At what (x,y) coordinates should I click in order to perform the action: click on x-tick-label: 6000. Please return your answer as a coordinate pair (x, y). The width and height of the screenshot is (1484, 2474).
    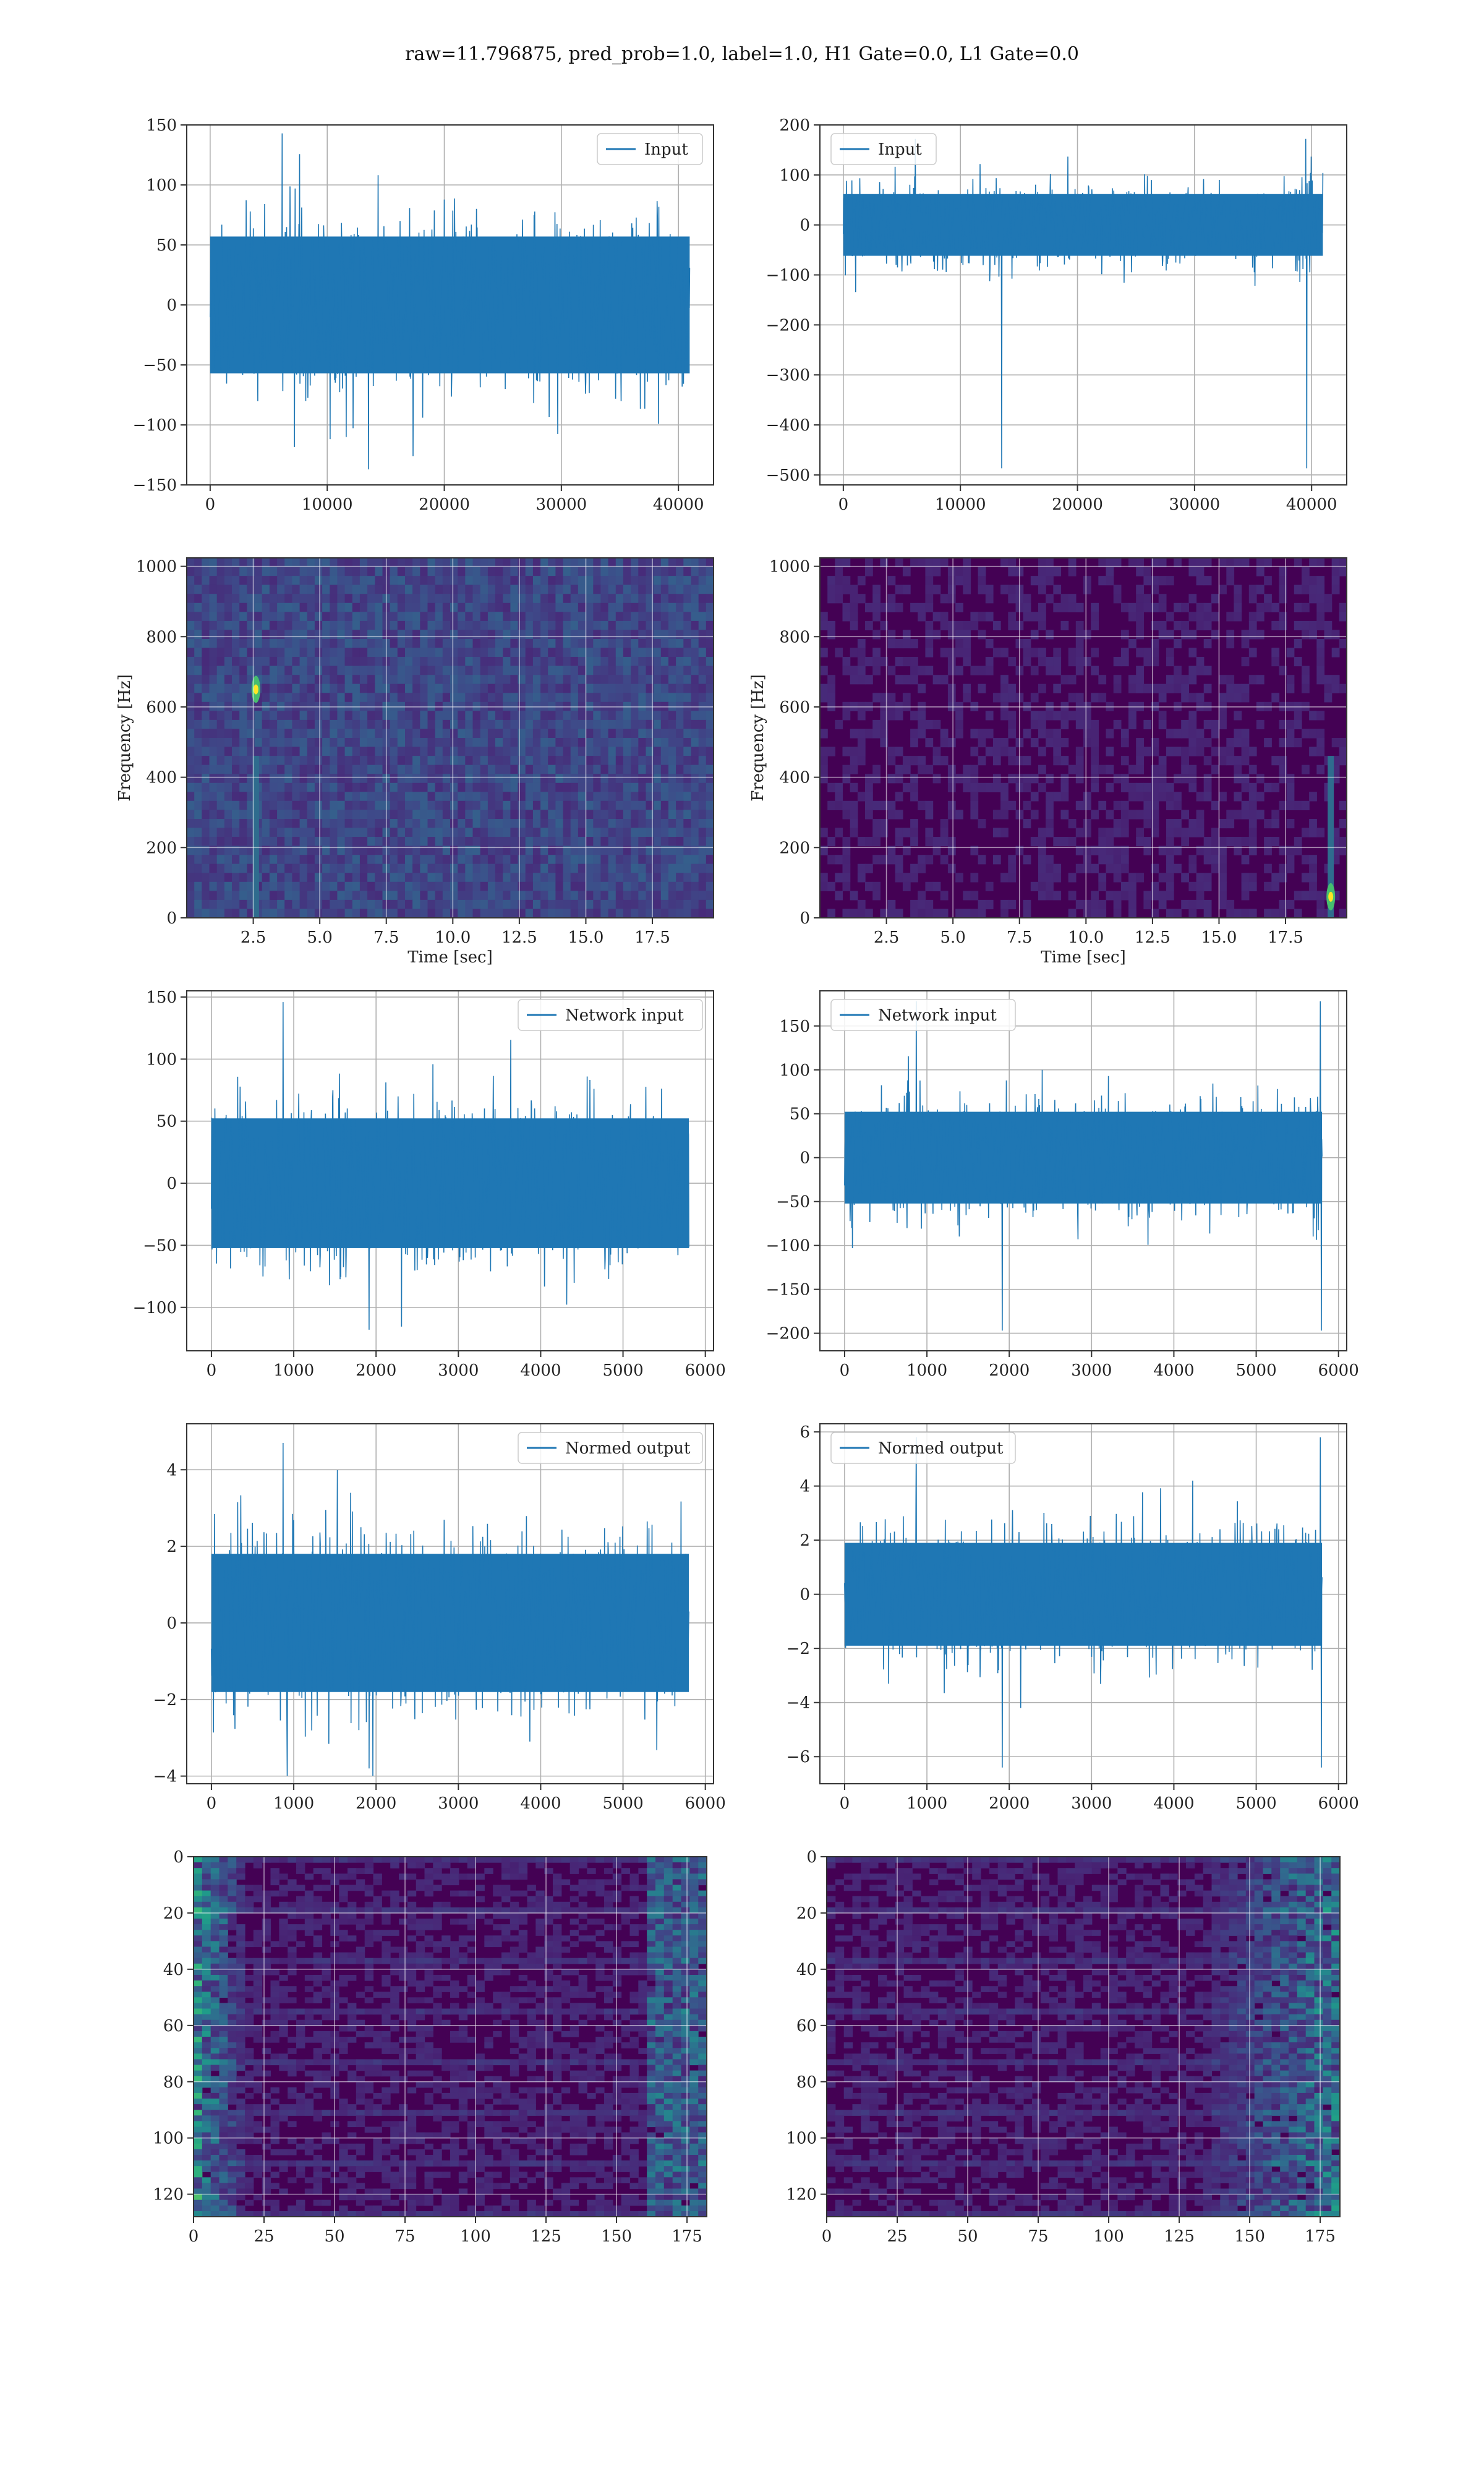
    Looking at the image, I should click on (705, 1370).